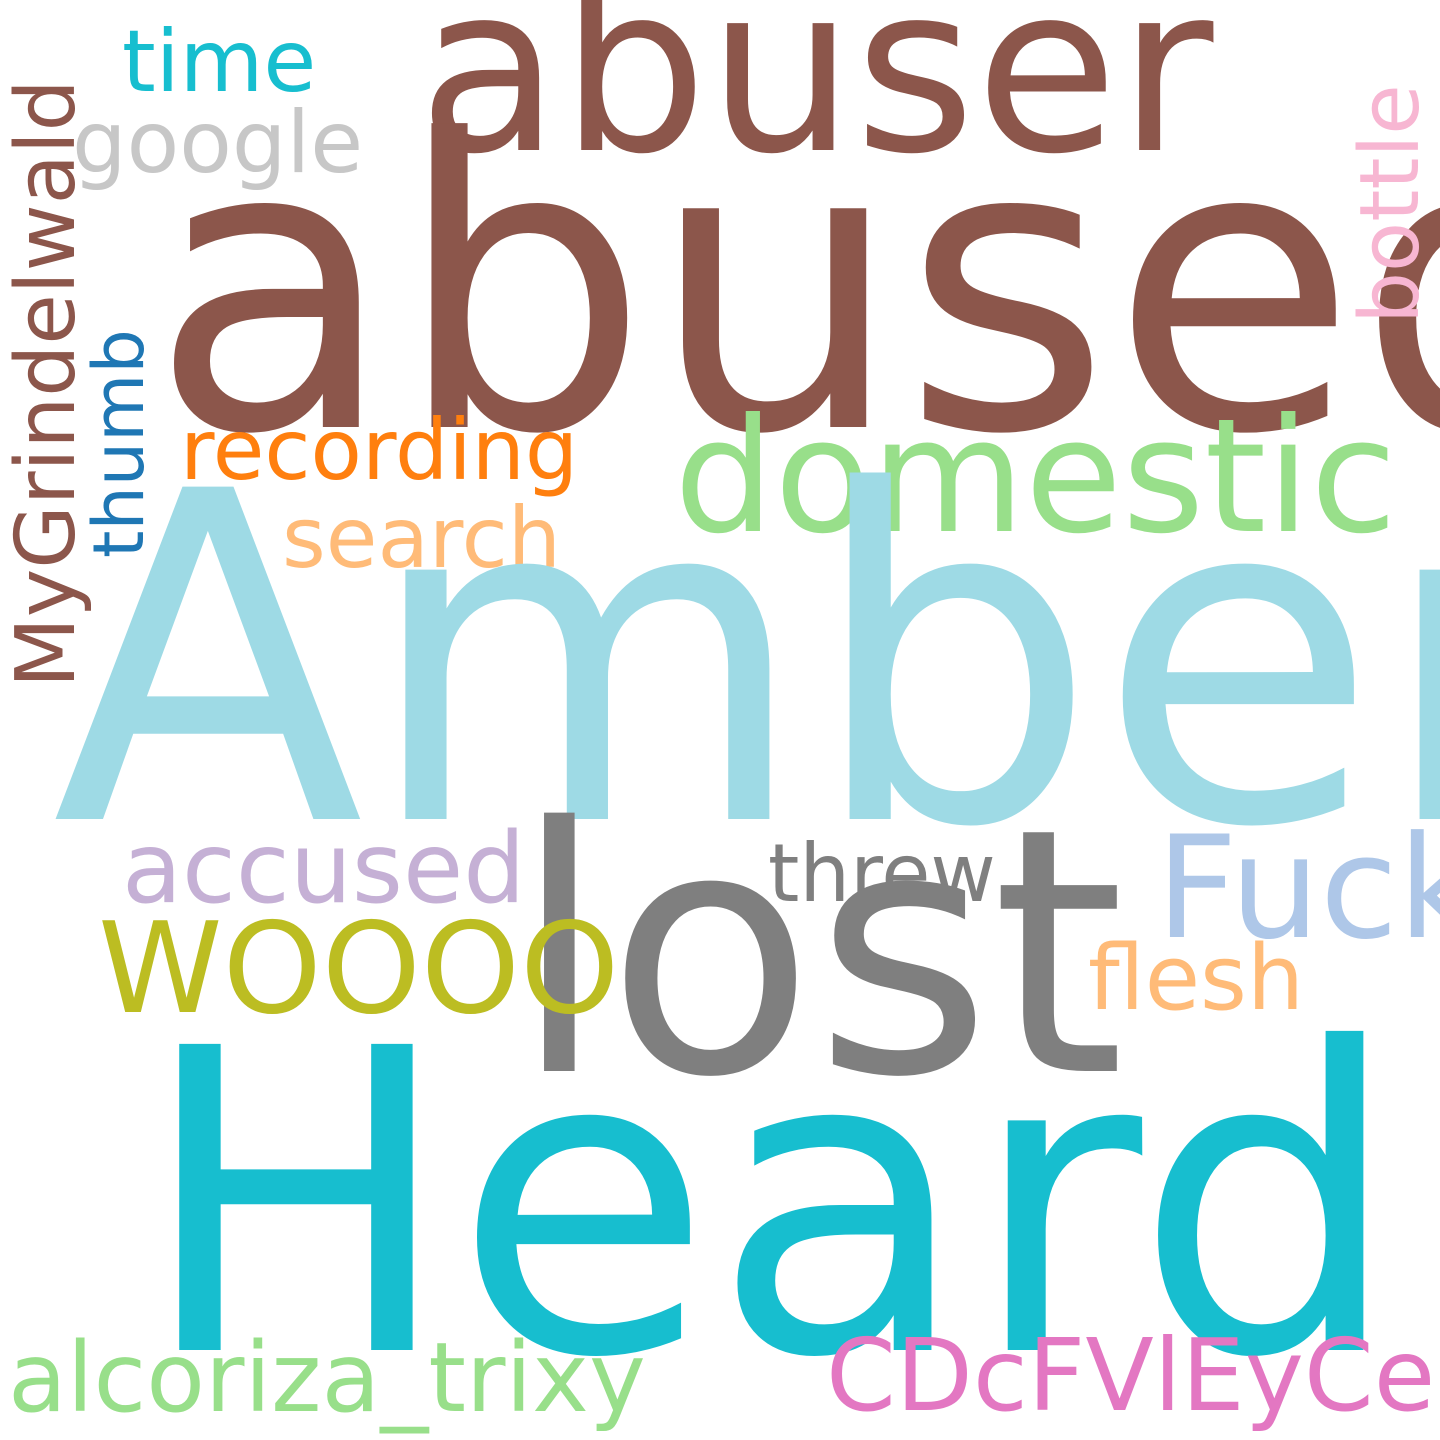  Describe the element at coordinates (1298, 888) in the screenshot. I see `word-fuck: Fuck` at that location.